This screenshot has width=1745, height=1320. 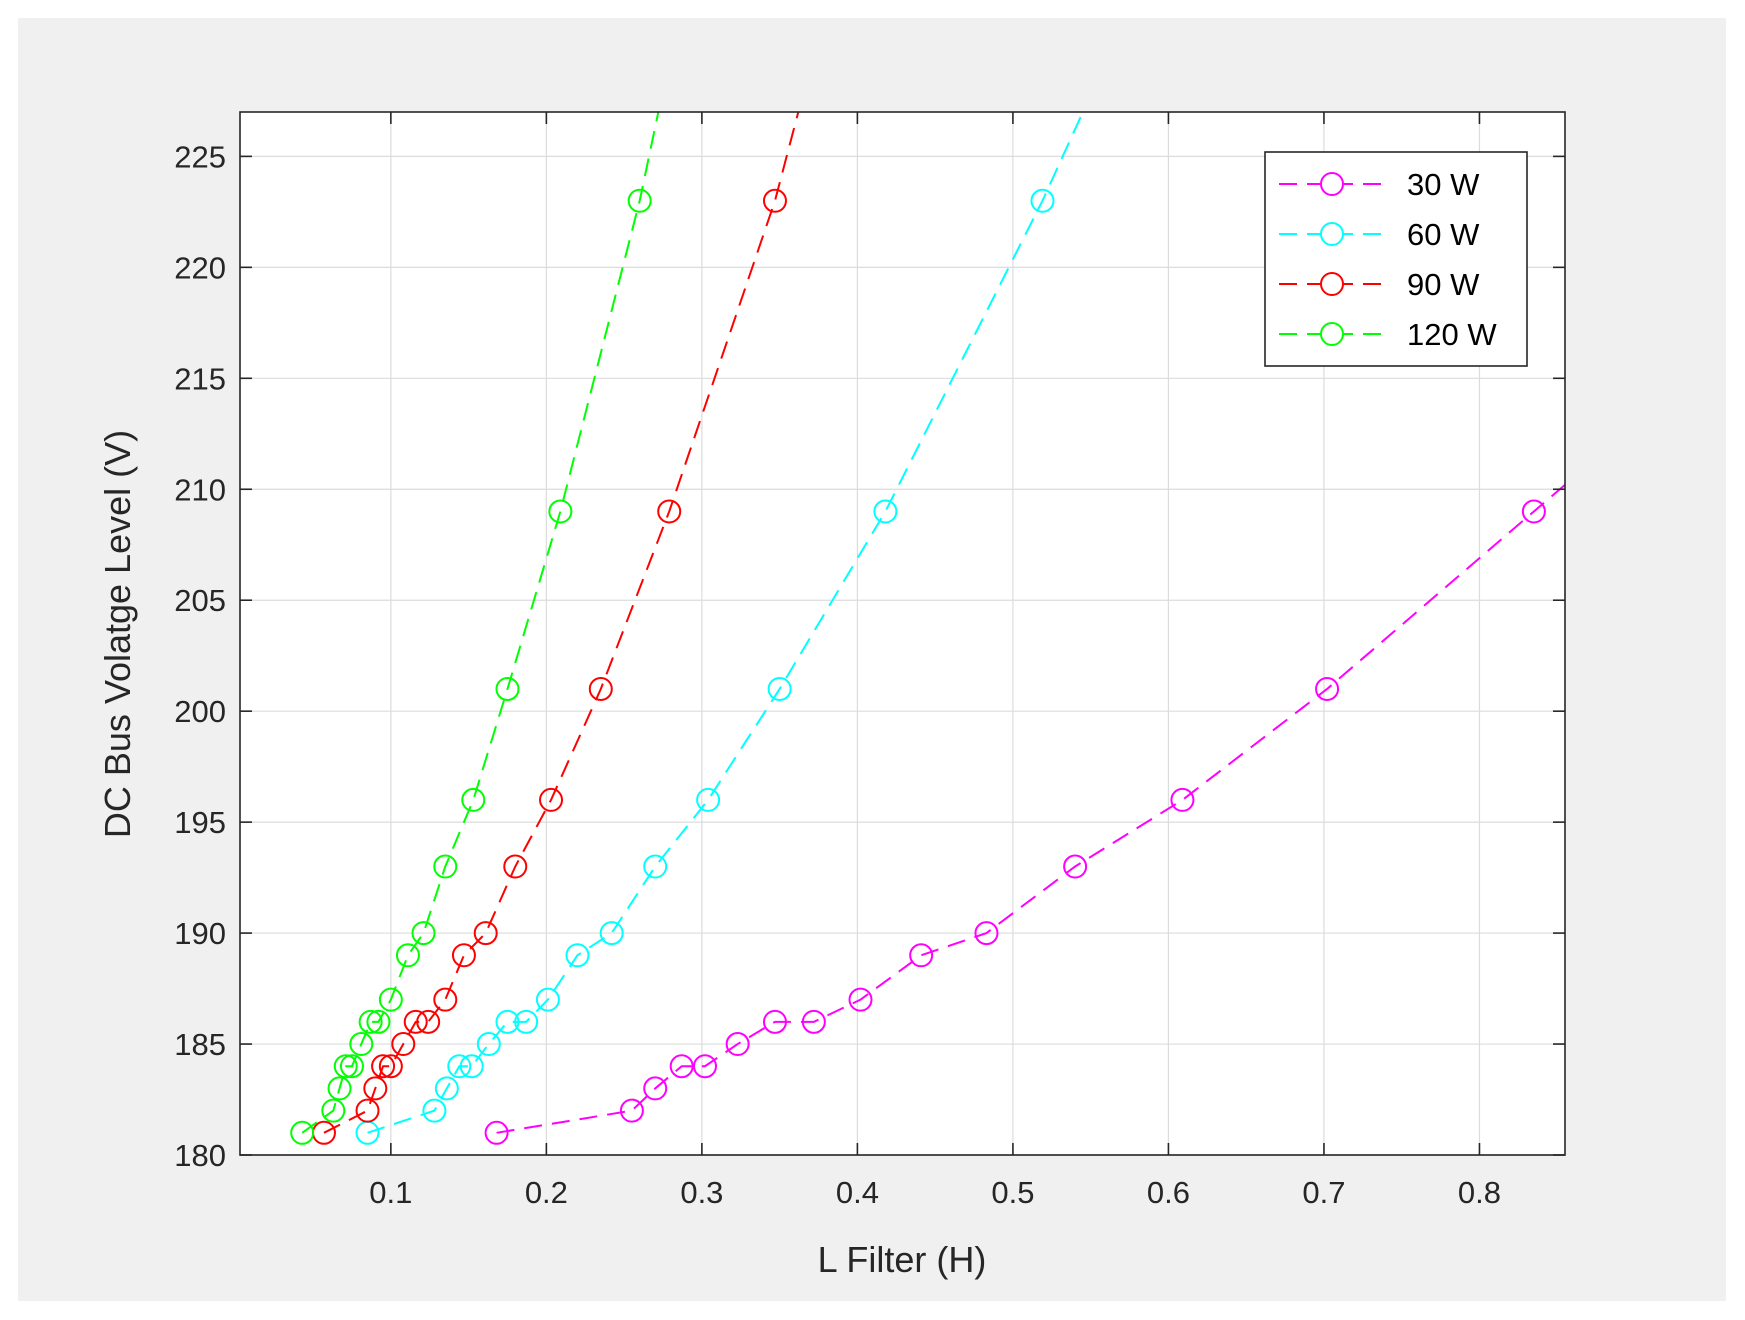 I want to click on x-tick-label: 0.2, so click(x=546, y=1192).